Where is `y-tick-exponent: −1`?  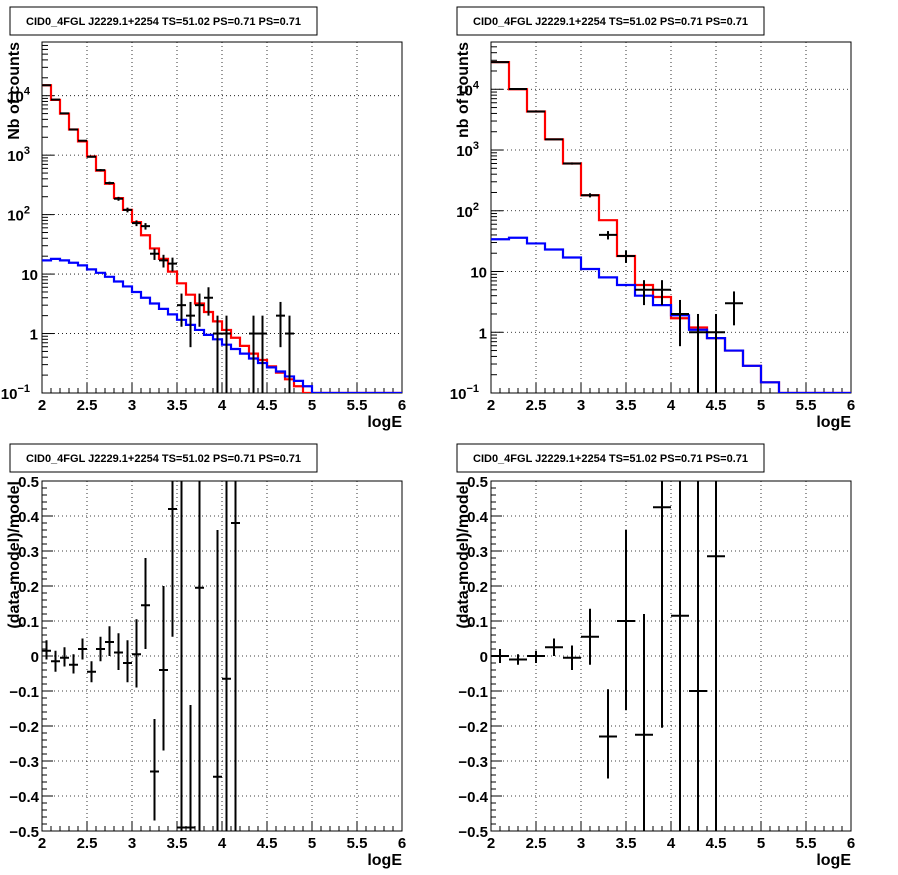 y-tick-exponent: −1 is located at coordinates (472, 389).